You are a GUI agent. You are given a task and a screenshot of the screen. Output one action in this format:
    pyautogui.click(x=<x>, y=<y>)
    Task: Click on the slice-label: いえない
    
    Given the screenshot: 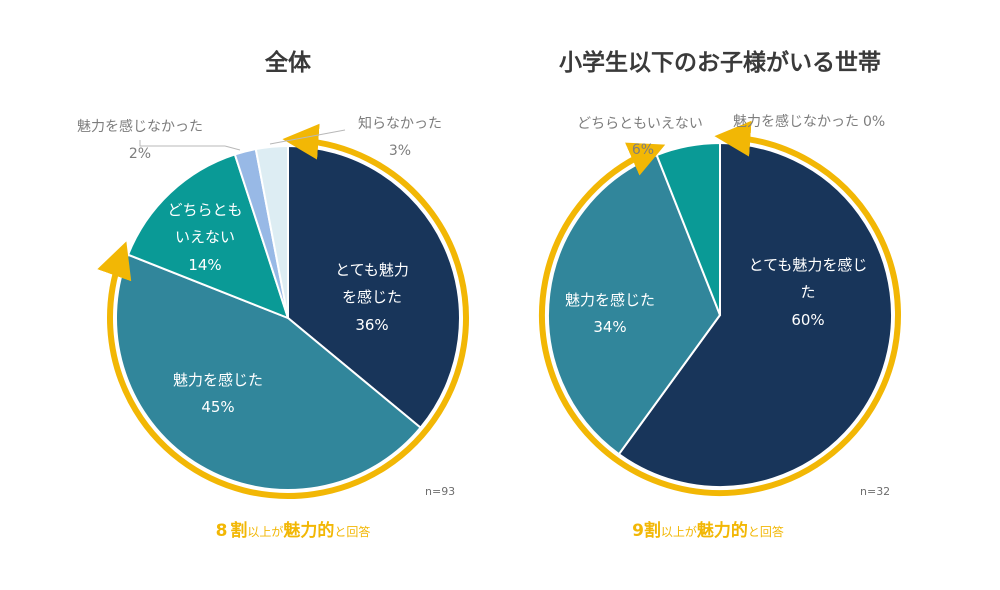 What is the action you would take?
    pyautogui.click(x=205, y=237)
    